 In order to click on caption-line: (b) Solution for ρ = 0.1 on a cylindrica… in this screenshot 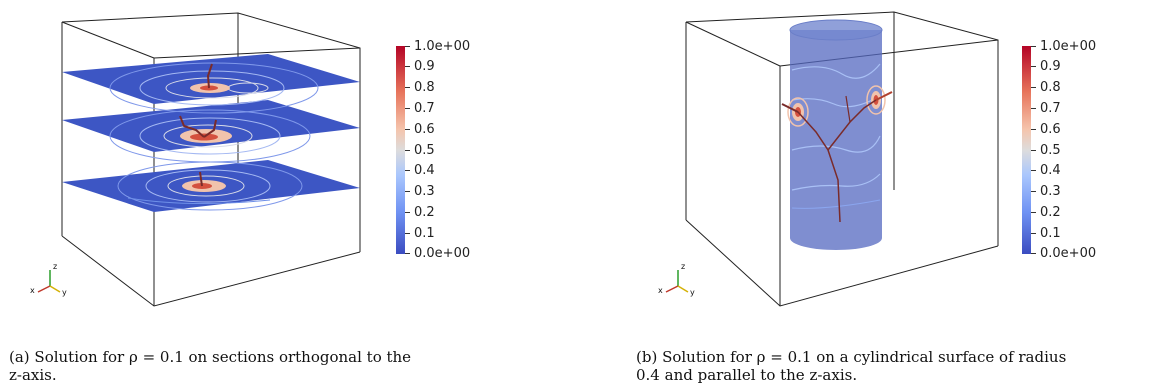, I will do `click(851, 357)`.